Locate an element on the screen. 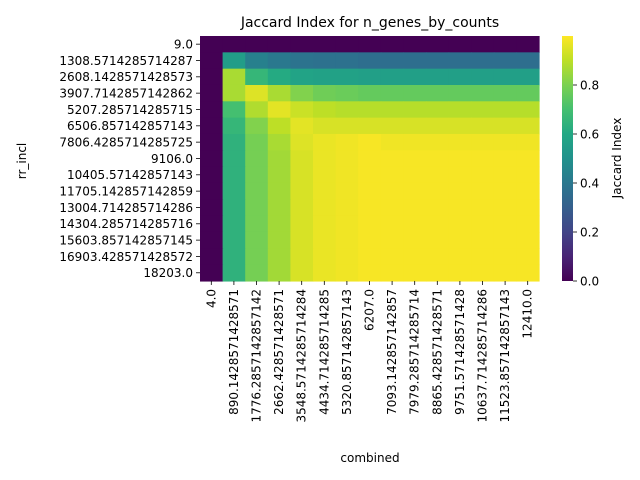 The image size is (640, 480). y-tick-label: 5207.285714285715 is located at coordinates (130, 110).